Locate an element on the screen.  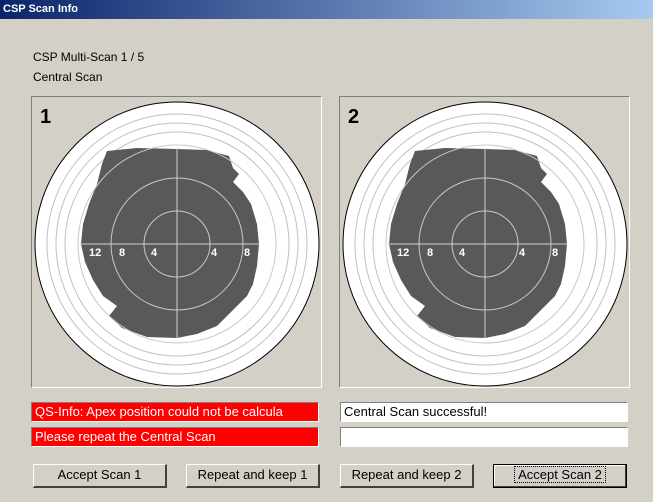
scan-type: Central Scan is located at coordinates (68, 77).